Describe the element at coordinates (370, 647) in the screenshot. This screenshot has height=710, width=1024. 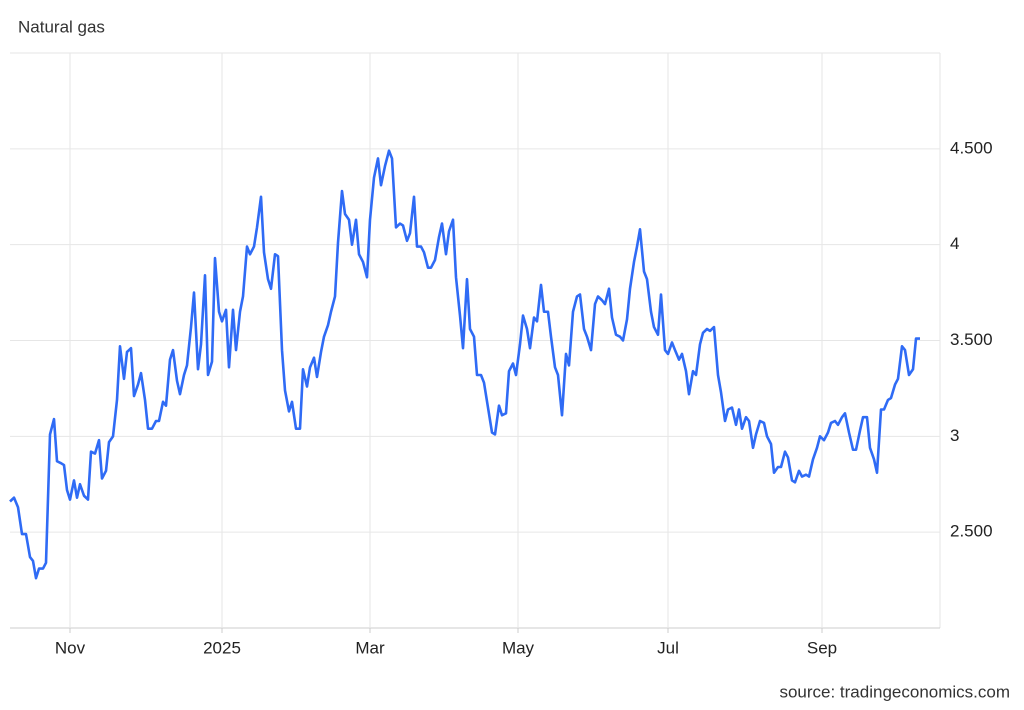
I see `x-tick-label: Mar` at that location.